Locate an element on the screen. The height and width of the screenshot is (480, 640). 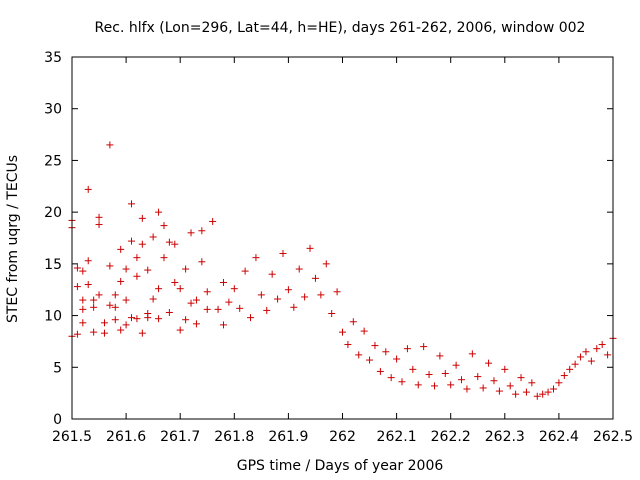
x-tick-label: 262 is located at coordinates (342, 437).